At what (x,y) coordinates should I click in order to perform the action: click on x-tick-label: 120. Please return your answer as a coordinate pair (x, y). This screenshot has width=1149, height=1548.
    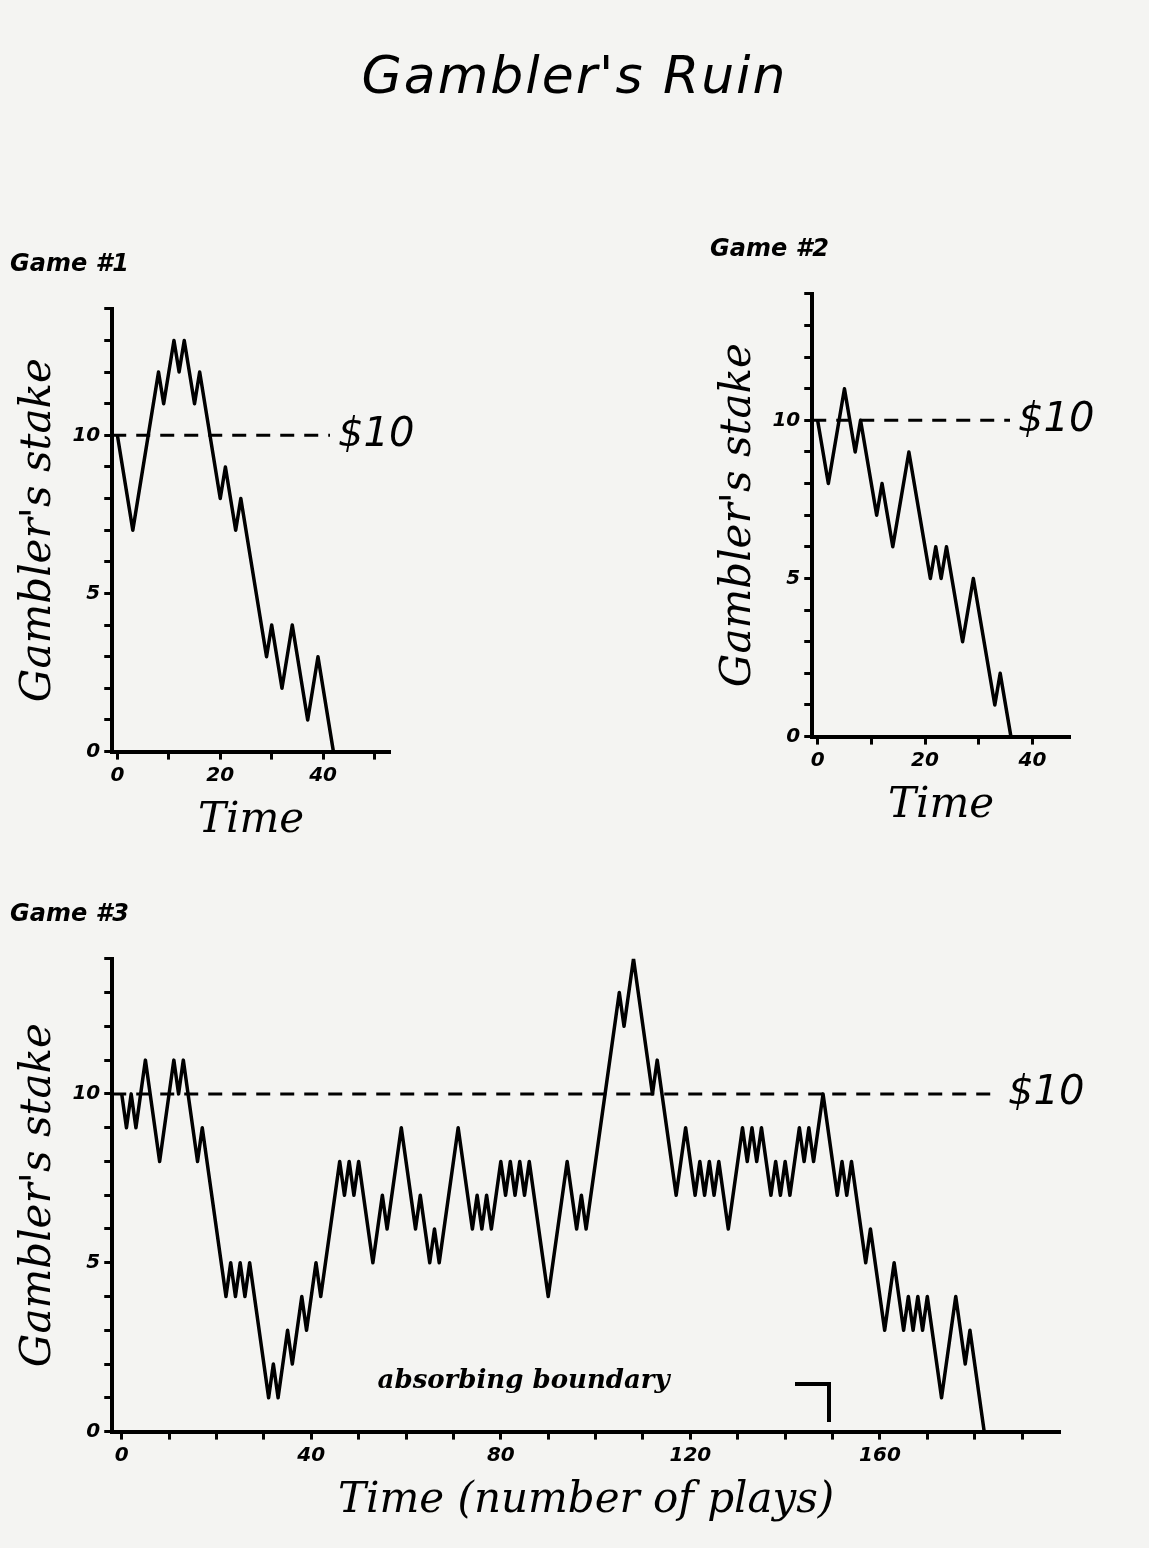
    Looking at the image, I should click on (690, 1453).